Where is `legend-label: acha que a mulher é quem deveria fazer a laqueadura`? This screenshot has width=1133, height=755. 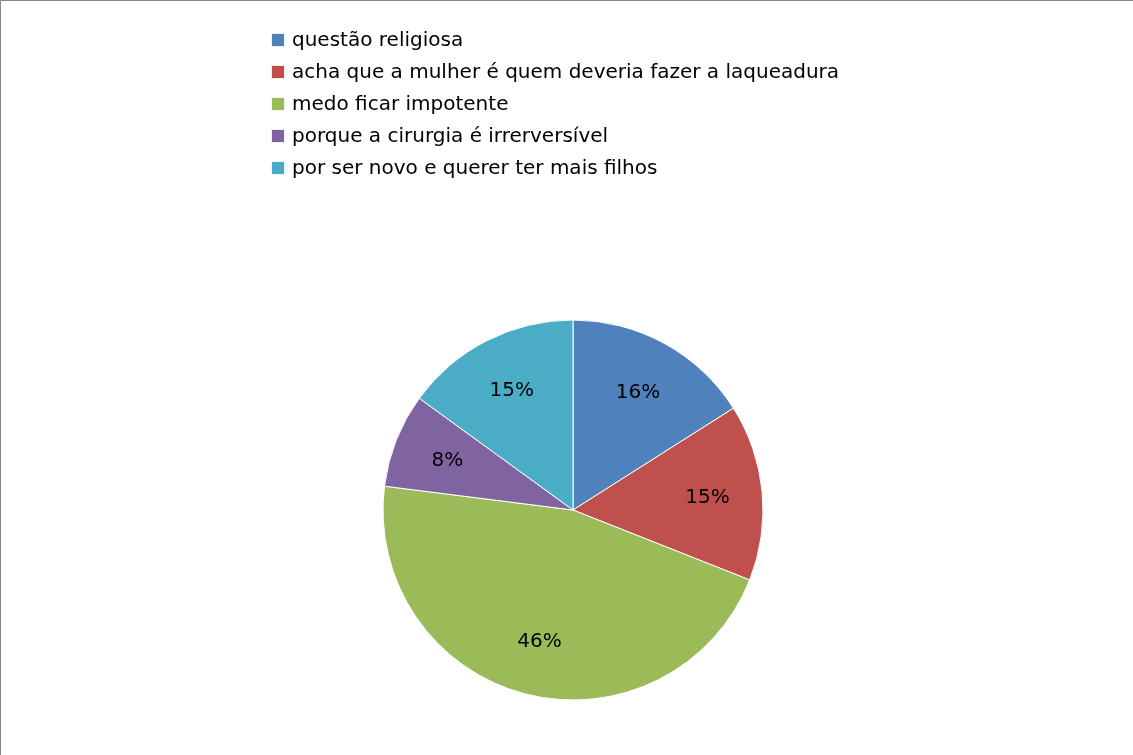 legend-label: acha que a mulher é quem deveria fazer a laqueadura is located at coordinates (566, 71).